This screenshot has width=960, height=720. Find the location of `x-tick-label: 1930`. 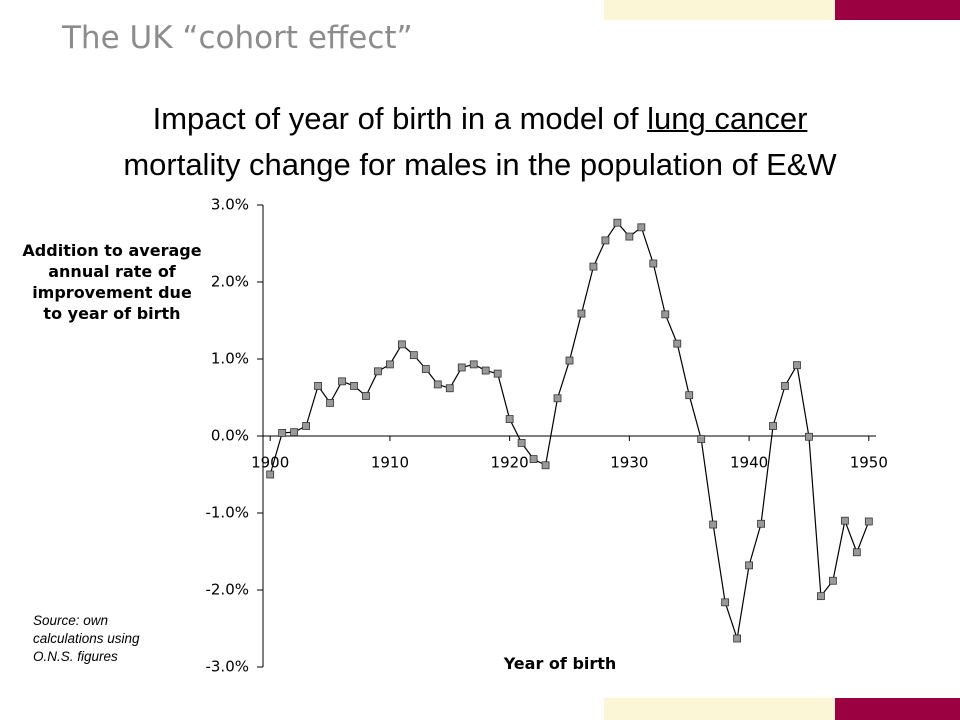

x-tick-label: 1930 is located at coordinates (629, 463).